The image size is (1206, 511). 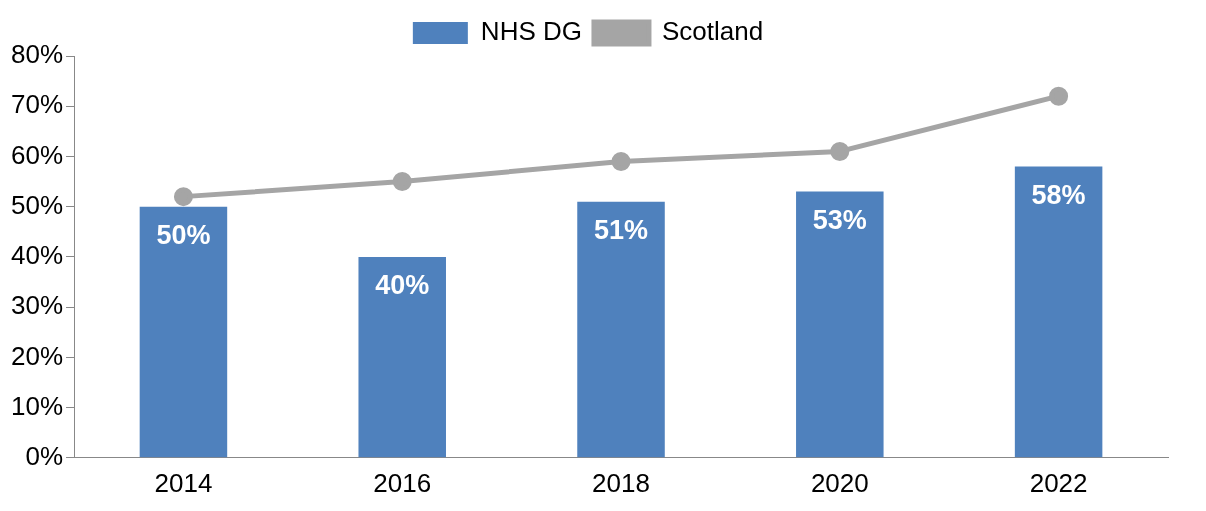 I want to click on y-tick-label: 60%, so click(x=37, y=154).